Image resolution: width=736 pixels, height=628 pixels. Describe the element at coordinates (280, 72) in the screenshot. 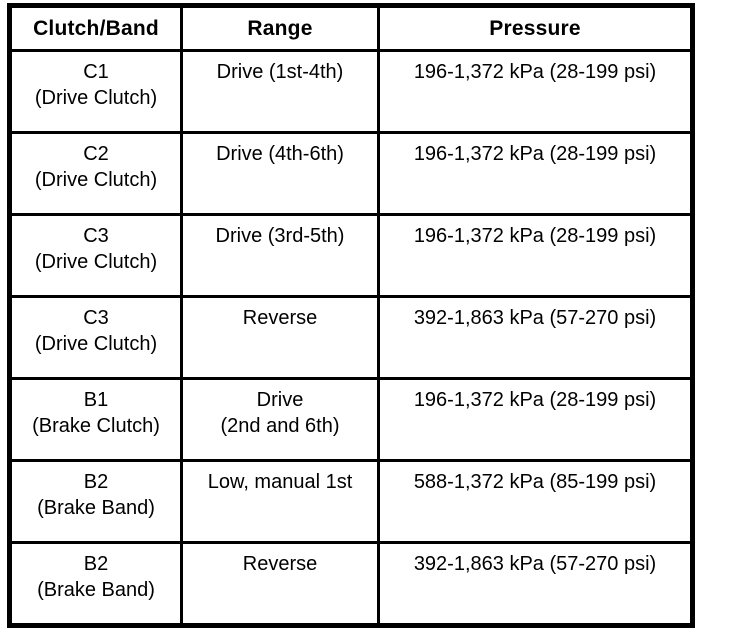

I see `range-value: Drive (1st-4th)` at that location.